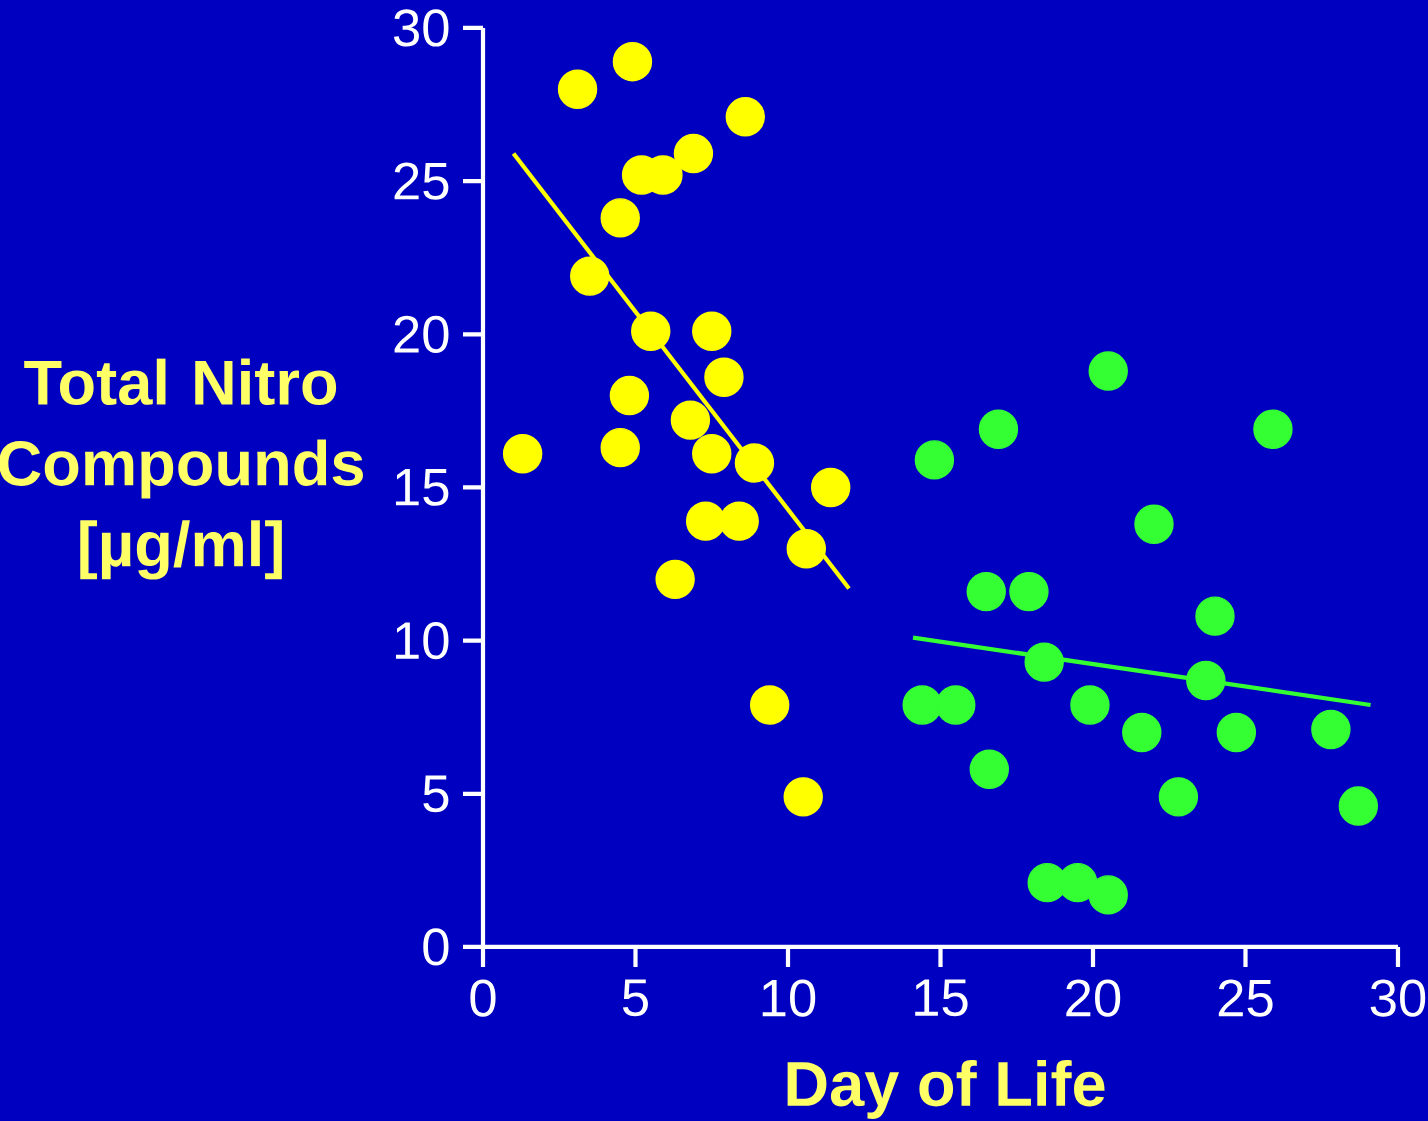  Describe the element at coordinates (635, 998) in the screenshot. I see `x-tick-label: 5` at that location.